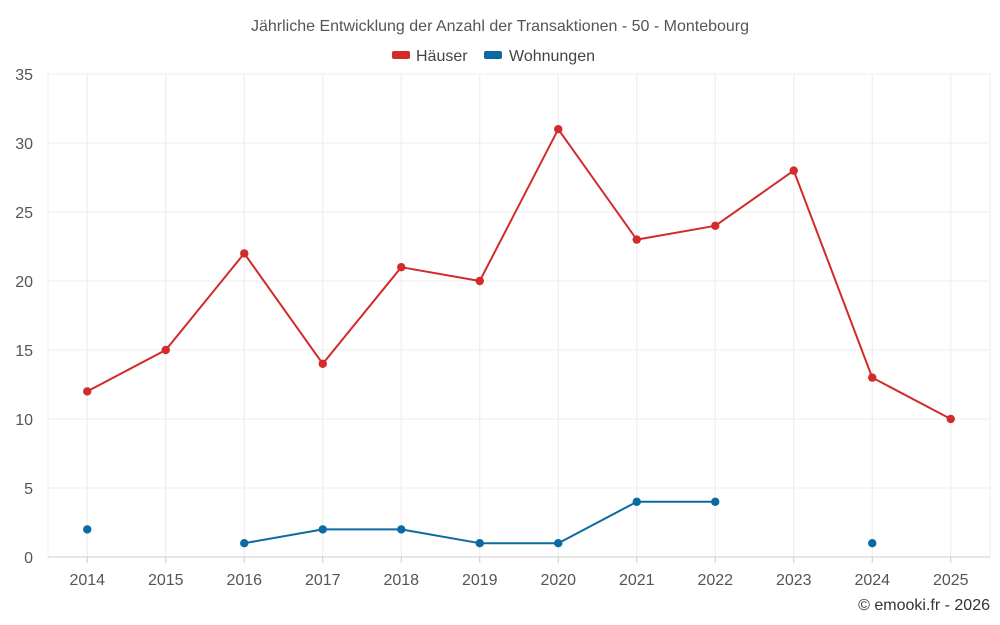  What do you see at coordinates (24, 317) in the screenshot?
I see `y-axis: 0 5 10 15 20 25 30 35` at bounding box center [24, 317].